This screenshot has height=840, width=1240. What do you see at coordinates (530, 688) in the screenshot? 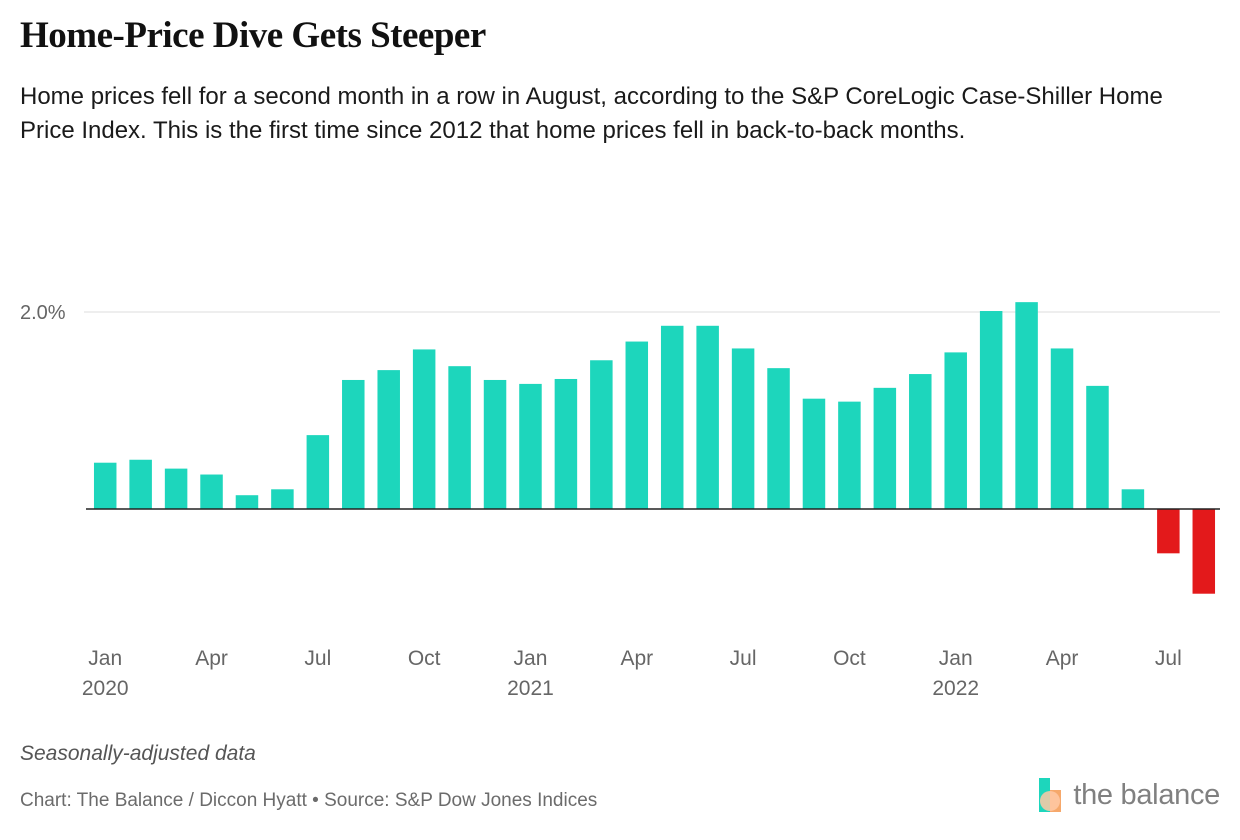
I see `x-tick-label-year: 2021` at bounding box center [530, 688].